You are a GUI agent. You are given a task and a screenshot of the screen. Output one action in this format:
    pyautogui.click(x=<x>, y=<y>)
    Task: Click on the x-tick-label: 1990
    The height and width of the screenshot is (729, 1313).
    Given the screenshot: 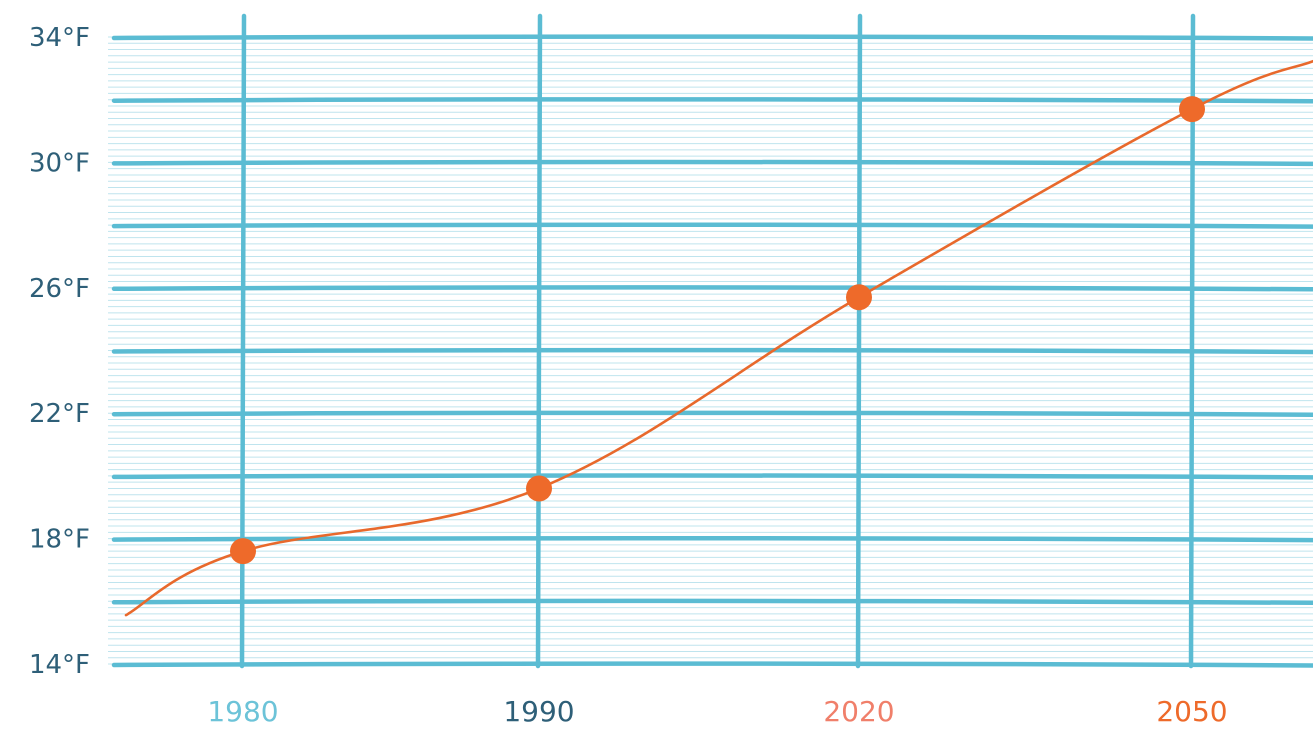 What is the action you would take?
    pyautogui.click(x=538, y=711)
    